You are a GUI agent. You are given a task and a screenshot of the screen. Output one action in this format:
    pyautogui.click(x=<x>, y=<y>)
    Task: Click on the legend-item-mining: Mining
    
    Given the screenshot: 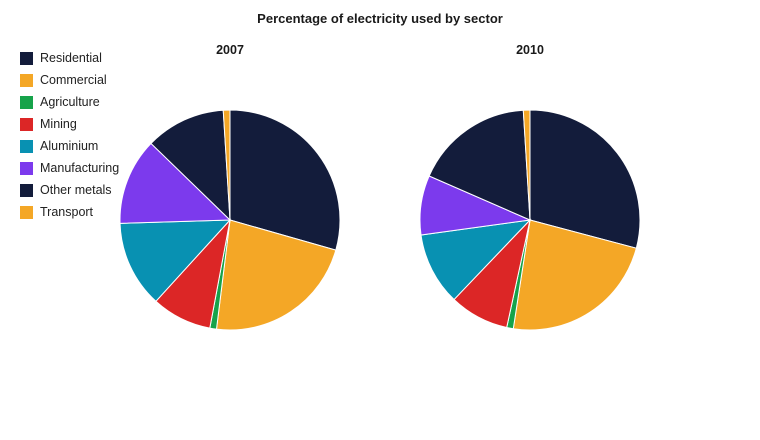 What is the action you would take?
    pyautogui.click(x=69, y=124)
    